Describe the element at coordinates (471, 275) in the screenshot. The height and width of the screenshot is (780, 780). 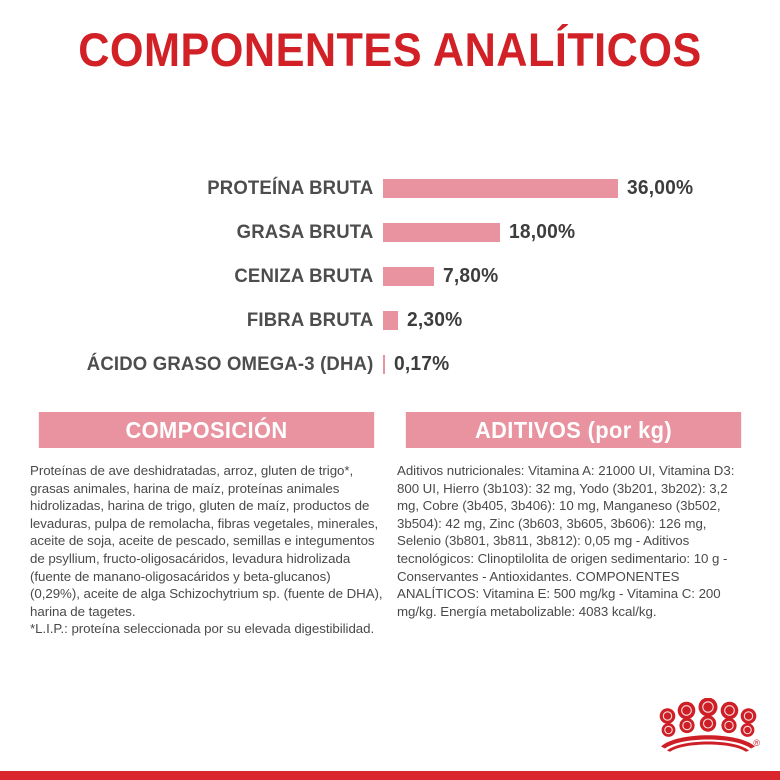
I see `chart-value: 7,80%` at that location.